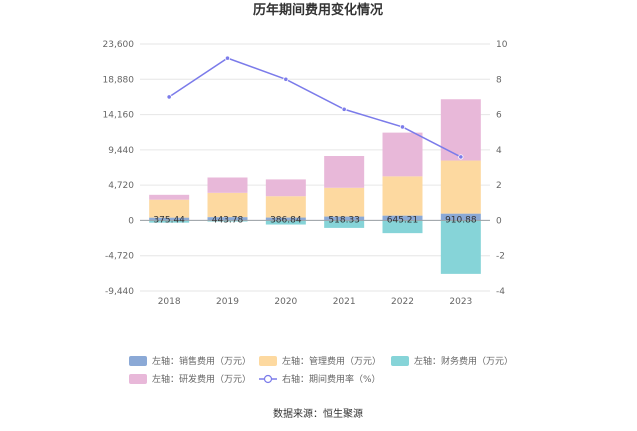 The width and height of the screenshot is (637, 431). What do you see at coordinates (285, 302) in the screenshot?
I see `x-tick-label: 2020` at bounding box center [285, 302].